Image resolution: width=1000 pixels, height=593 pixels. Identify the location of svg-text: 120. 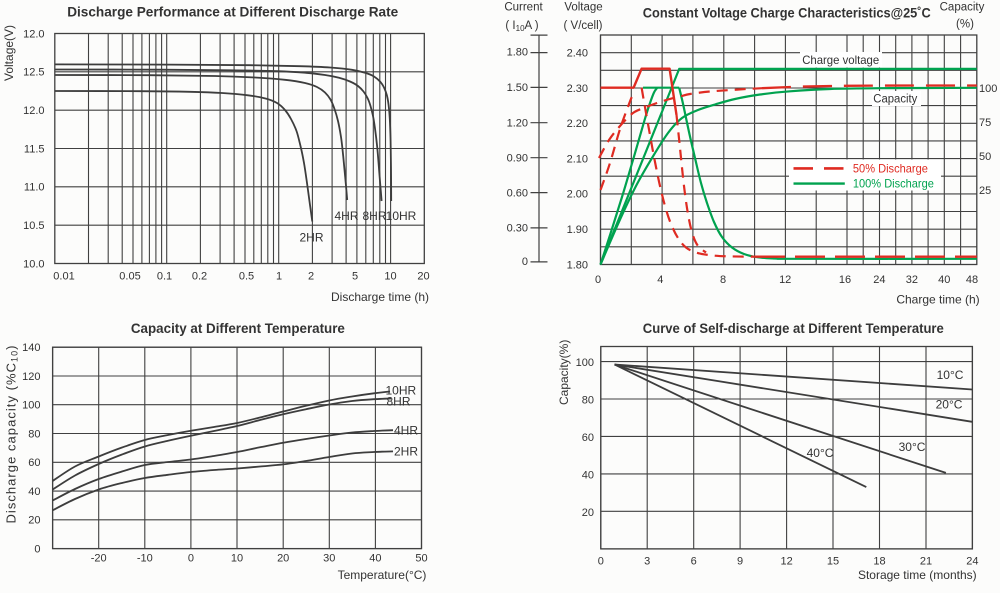
(31, 377).